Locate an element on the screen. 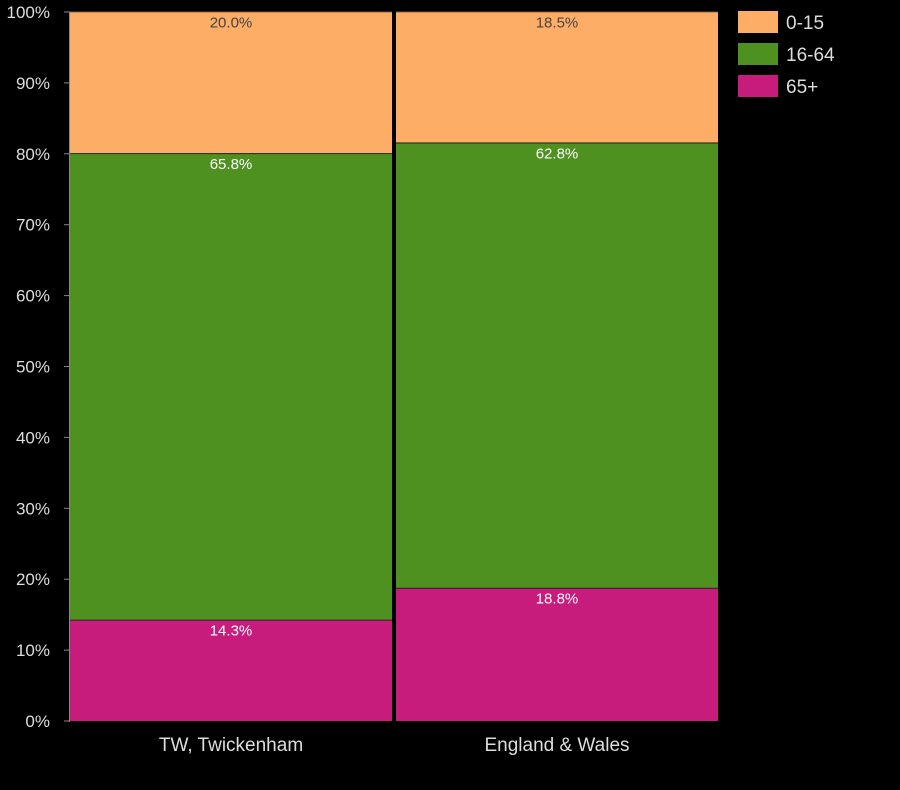 The height and width of the screenshot is (790, 900). data-label: 18.5% is located at coordinates (557, 22).